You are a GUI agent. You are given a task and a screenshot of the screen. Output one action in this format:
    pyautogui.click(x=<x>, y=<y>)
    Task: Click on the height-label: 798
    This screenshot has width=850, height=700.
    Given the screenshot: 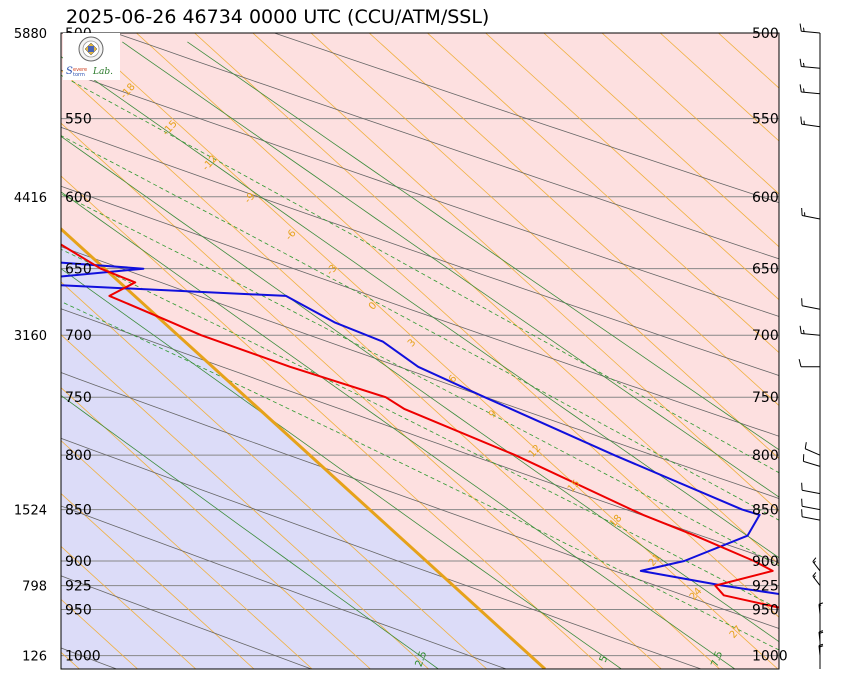 What is the action you would take?
    pyautogui.click(x=34, y=587)
    